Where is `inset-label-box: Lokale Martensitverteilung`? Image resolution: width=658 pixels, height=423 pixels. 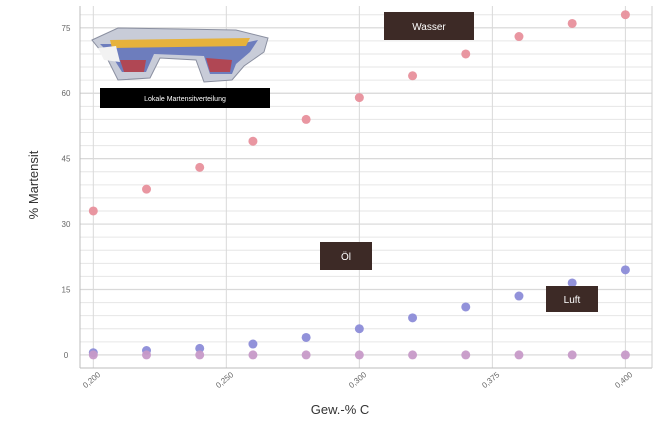
inset-label-box: Lokale Martensitverteilung is located at coordinates (185, 98).